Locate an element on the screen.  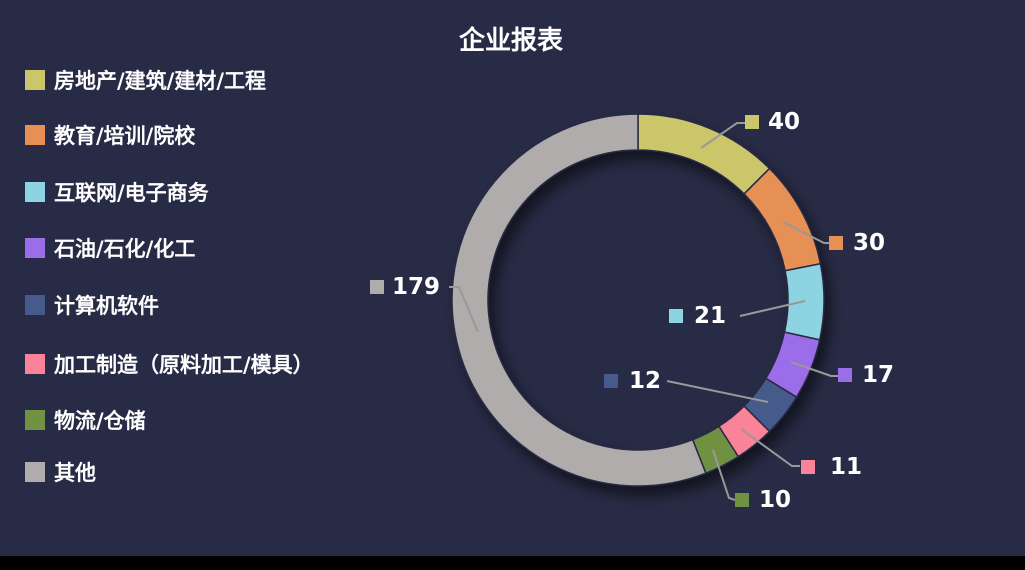
label-value: 12 is located at coordinates (645, 381).